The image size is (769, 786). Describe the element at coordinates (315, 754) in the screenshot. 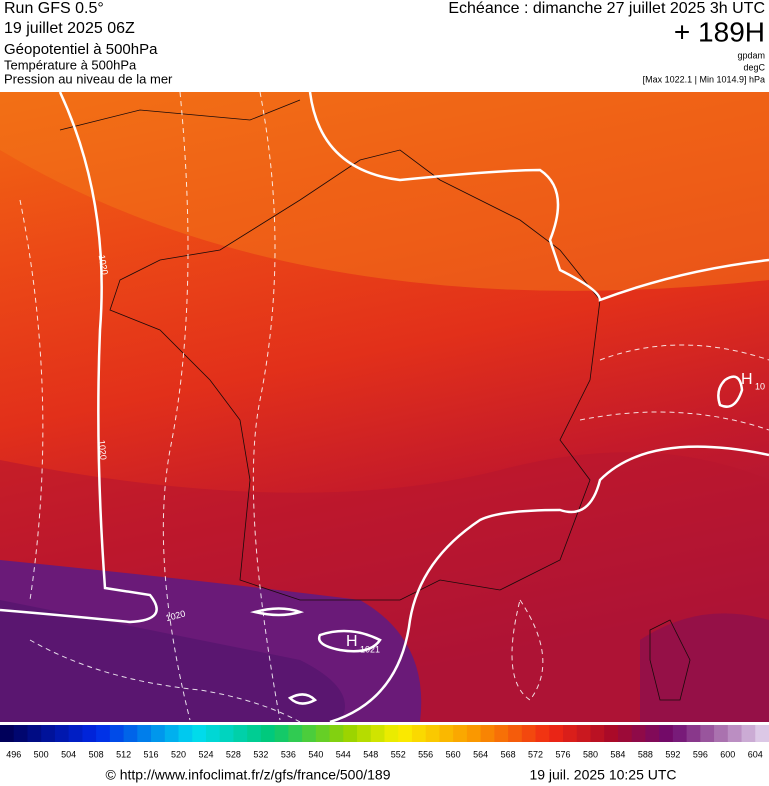

I see `colorbar-label: 540` at that location.